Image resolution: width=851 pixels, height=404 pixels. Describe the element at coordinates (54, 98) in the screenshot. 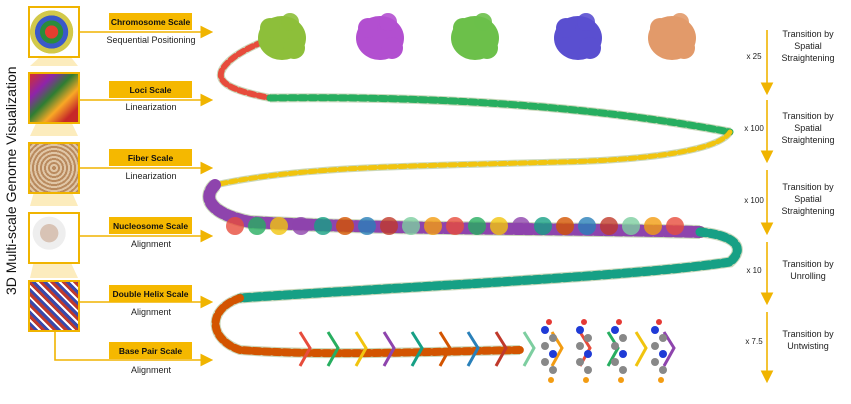

I see `thumbnail-loci` at that location.